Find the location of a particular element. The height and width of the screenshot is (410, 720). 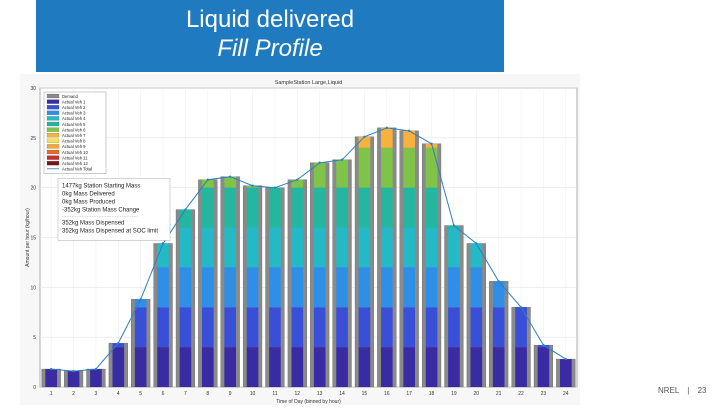

x-tick-label: 5 is located at coordinates (140, 394).